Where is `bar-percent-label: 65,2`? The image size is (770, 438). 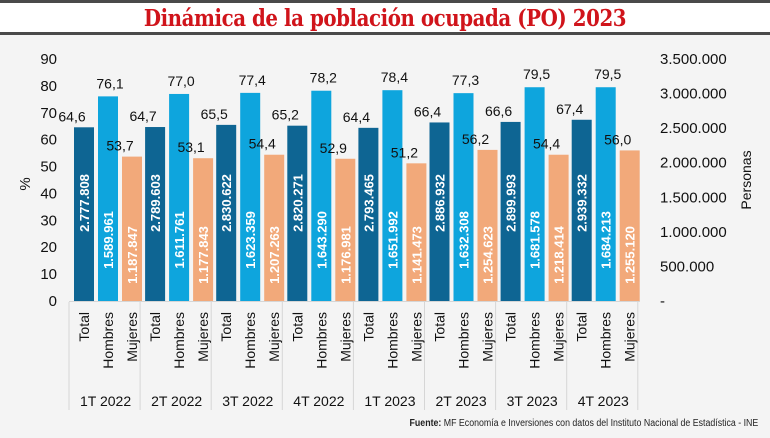
bar-percent-label: 65,2 is located at coordinates (285, 115).